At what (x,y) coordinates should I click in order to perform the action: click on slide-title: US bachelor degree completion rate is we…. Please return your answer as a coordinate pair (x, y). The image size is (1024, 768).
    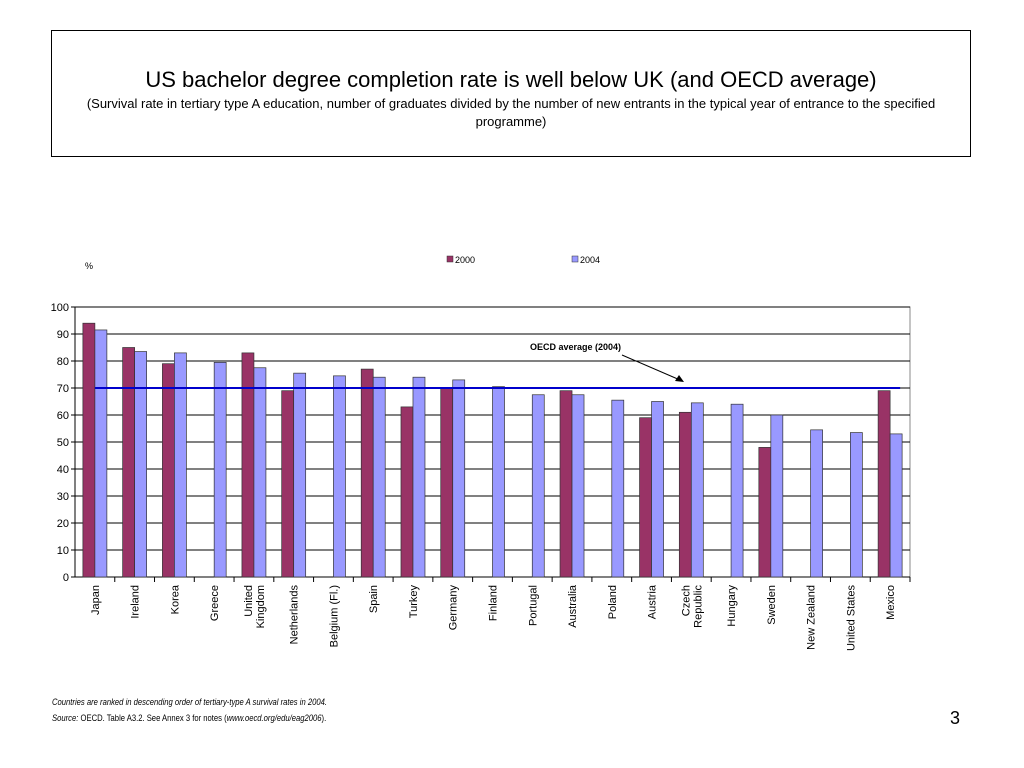
    Looking at the image, I should click on (511, 79).